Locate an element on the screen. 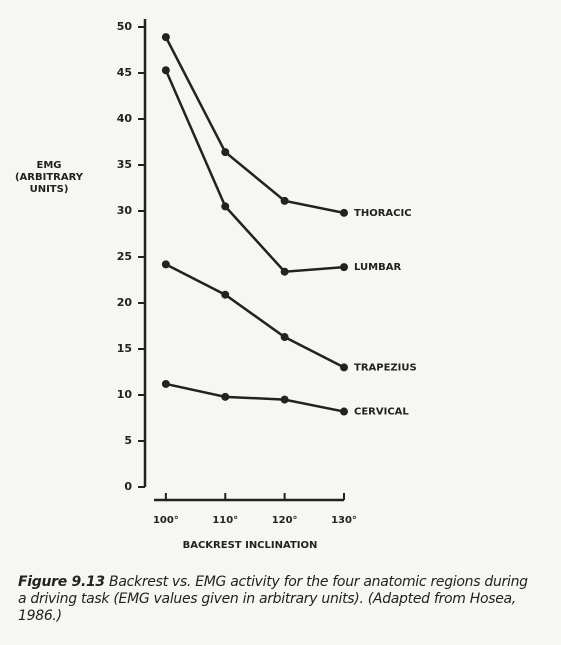 The height and width of the screenshot is (645, 561). y-tick-label: 0 is located at coordinates (128, 486).